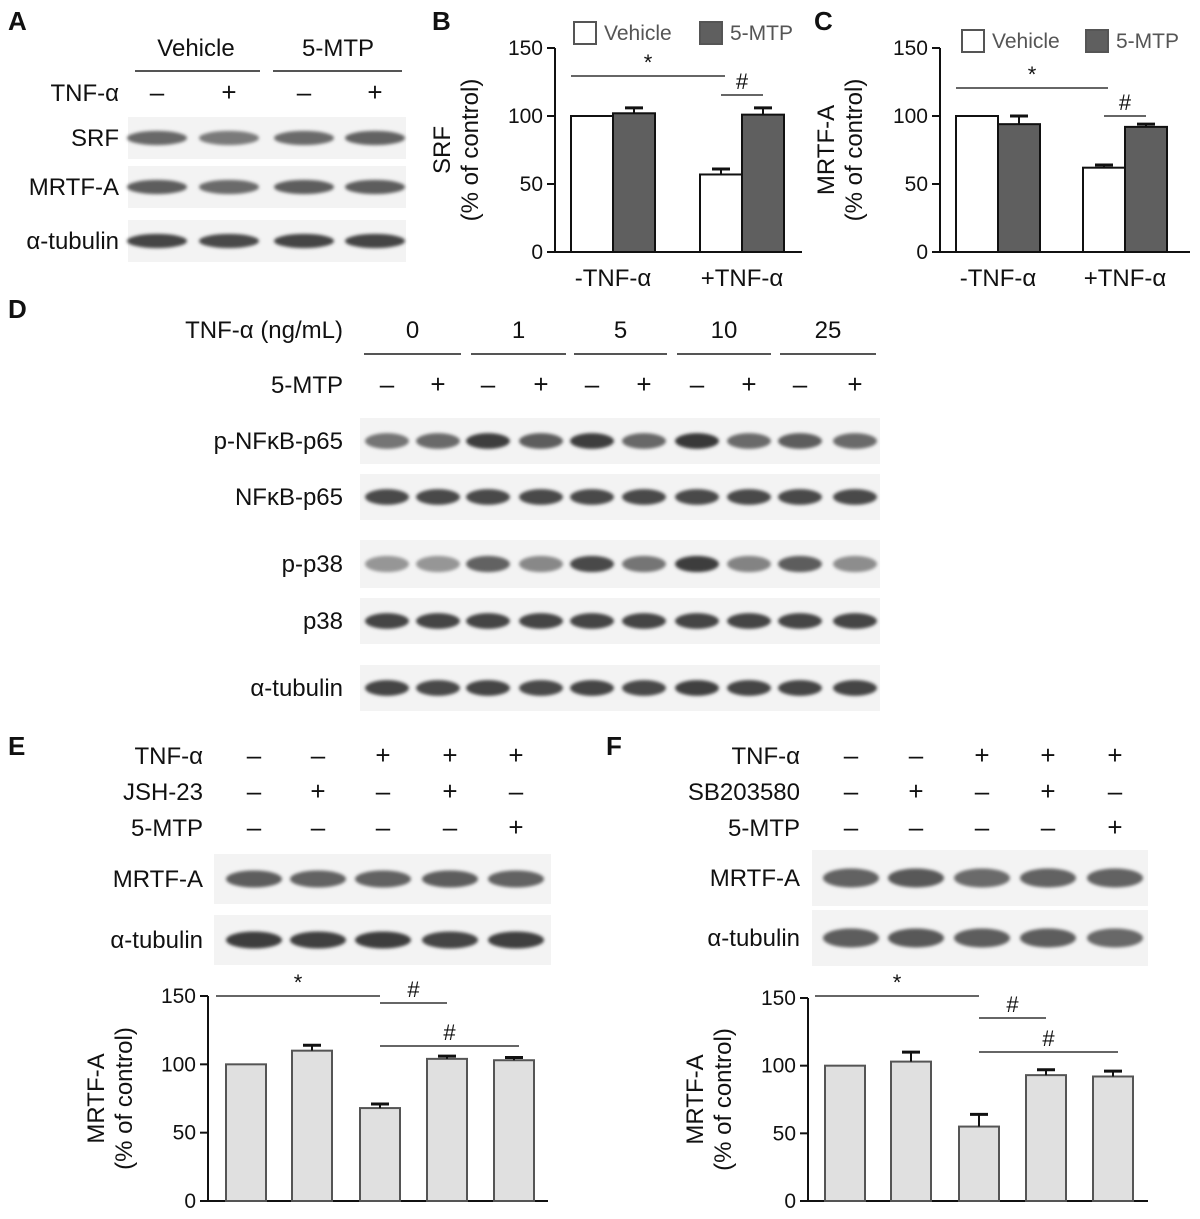  What do you see at coordinates (254, 755) in the screenshot?
I see `cond-sign-e-tnf-1: –` at bounding box center [254, 755].